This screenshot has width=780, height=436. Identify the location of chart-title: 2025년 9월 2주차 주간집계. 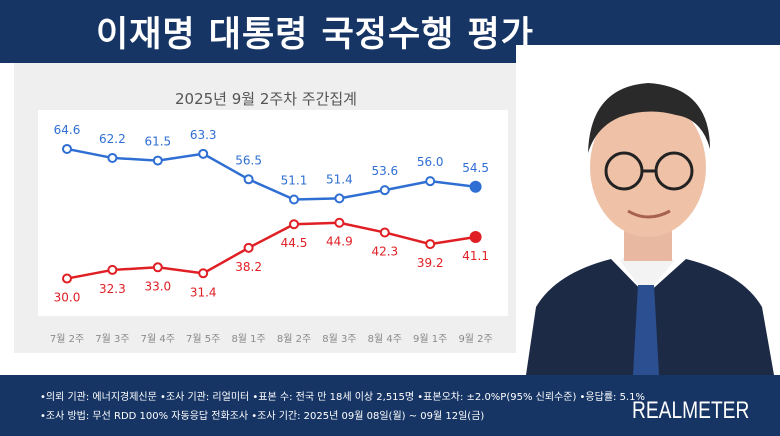
(266, 99).